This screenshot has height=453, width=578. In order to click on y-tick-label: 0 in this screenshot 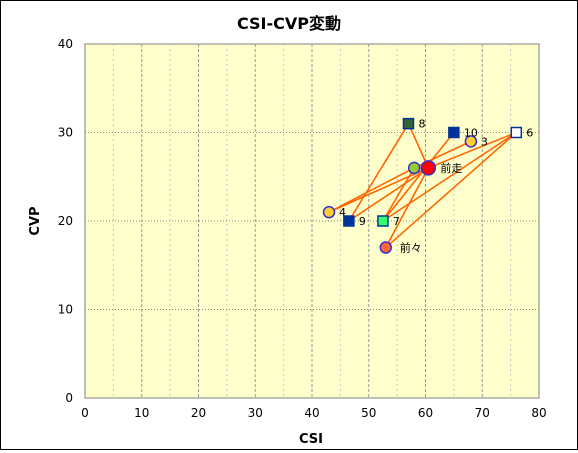, I will do `click(69, 398)`.